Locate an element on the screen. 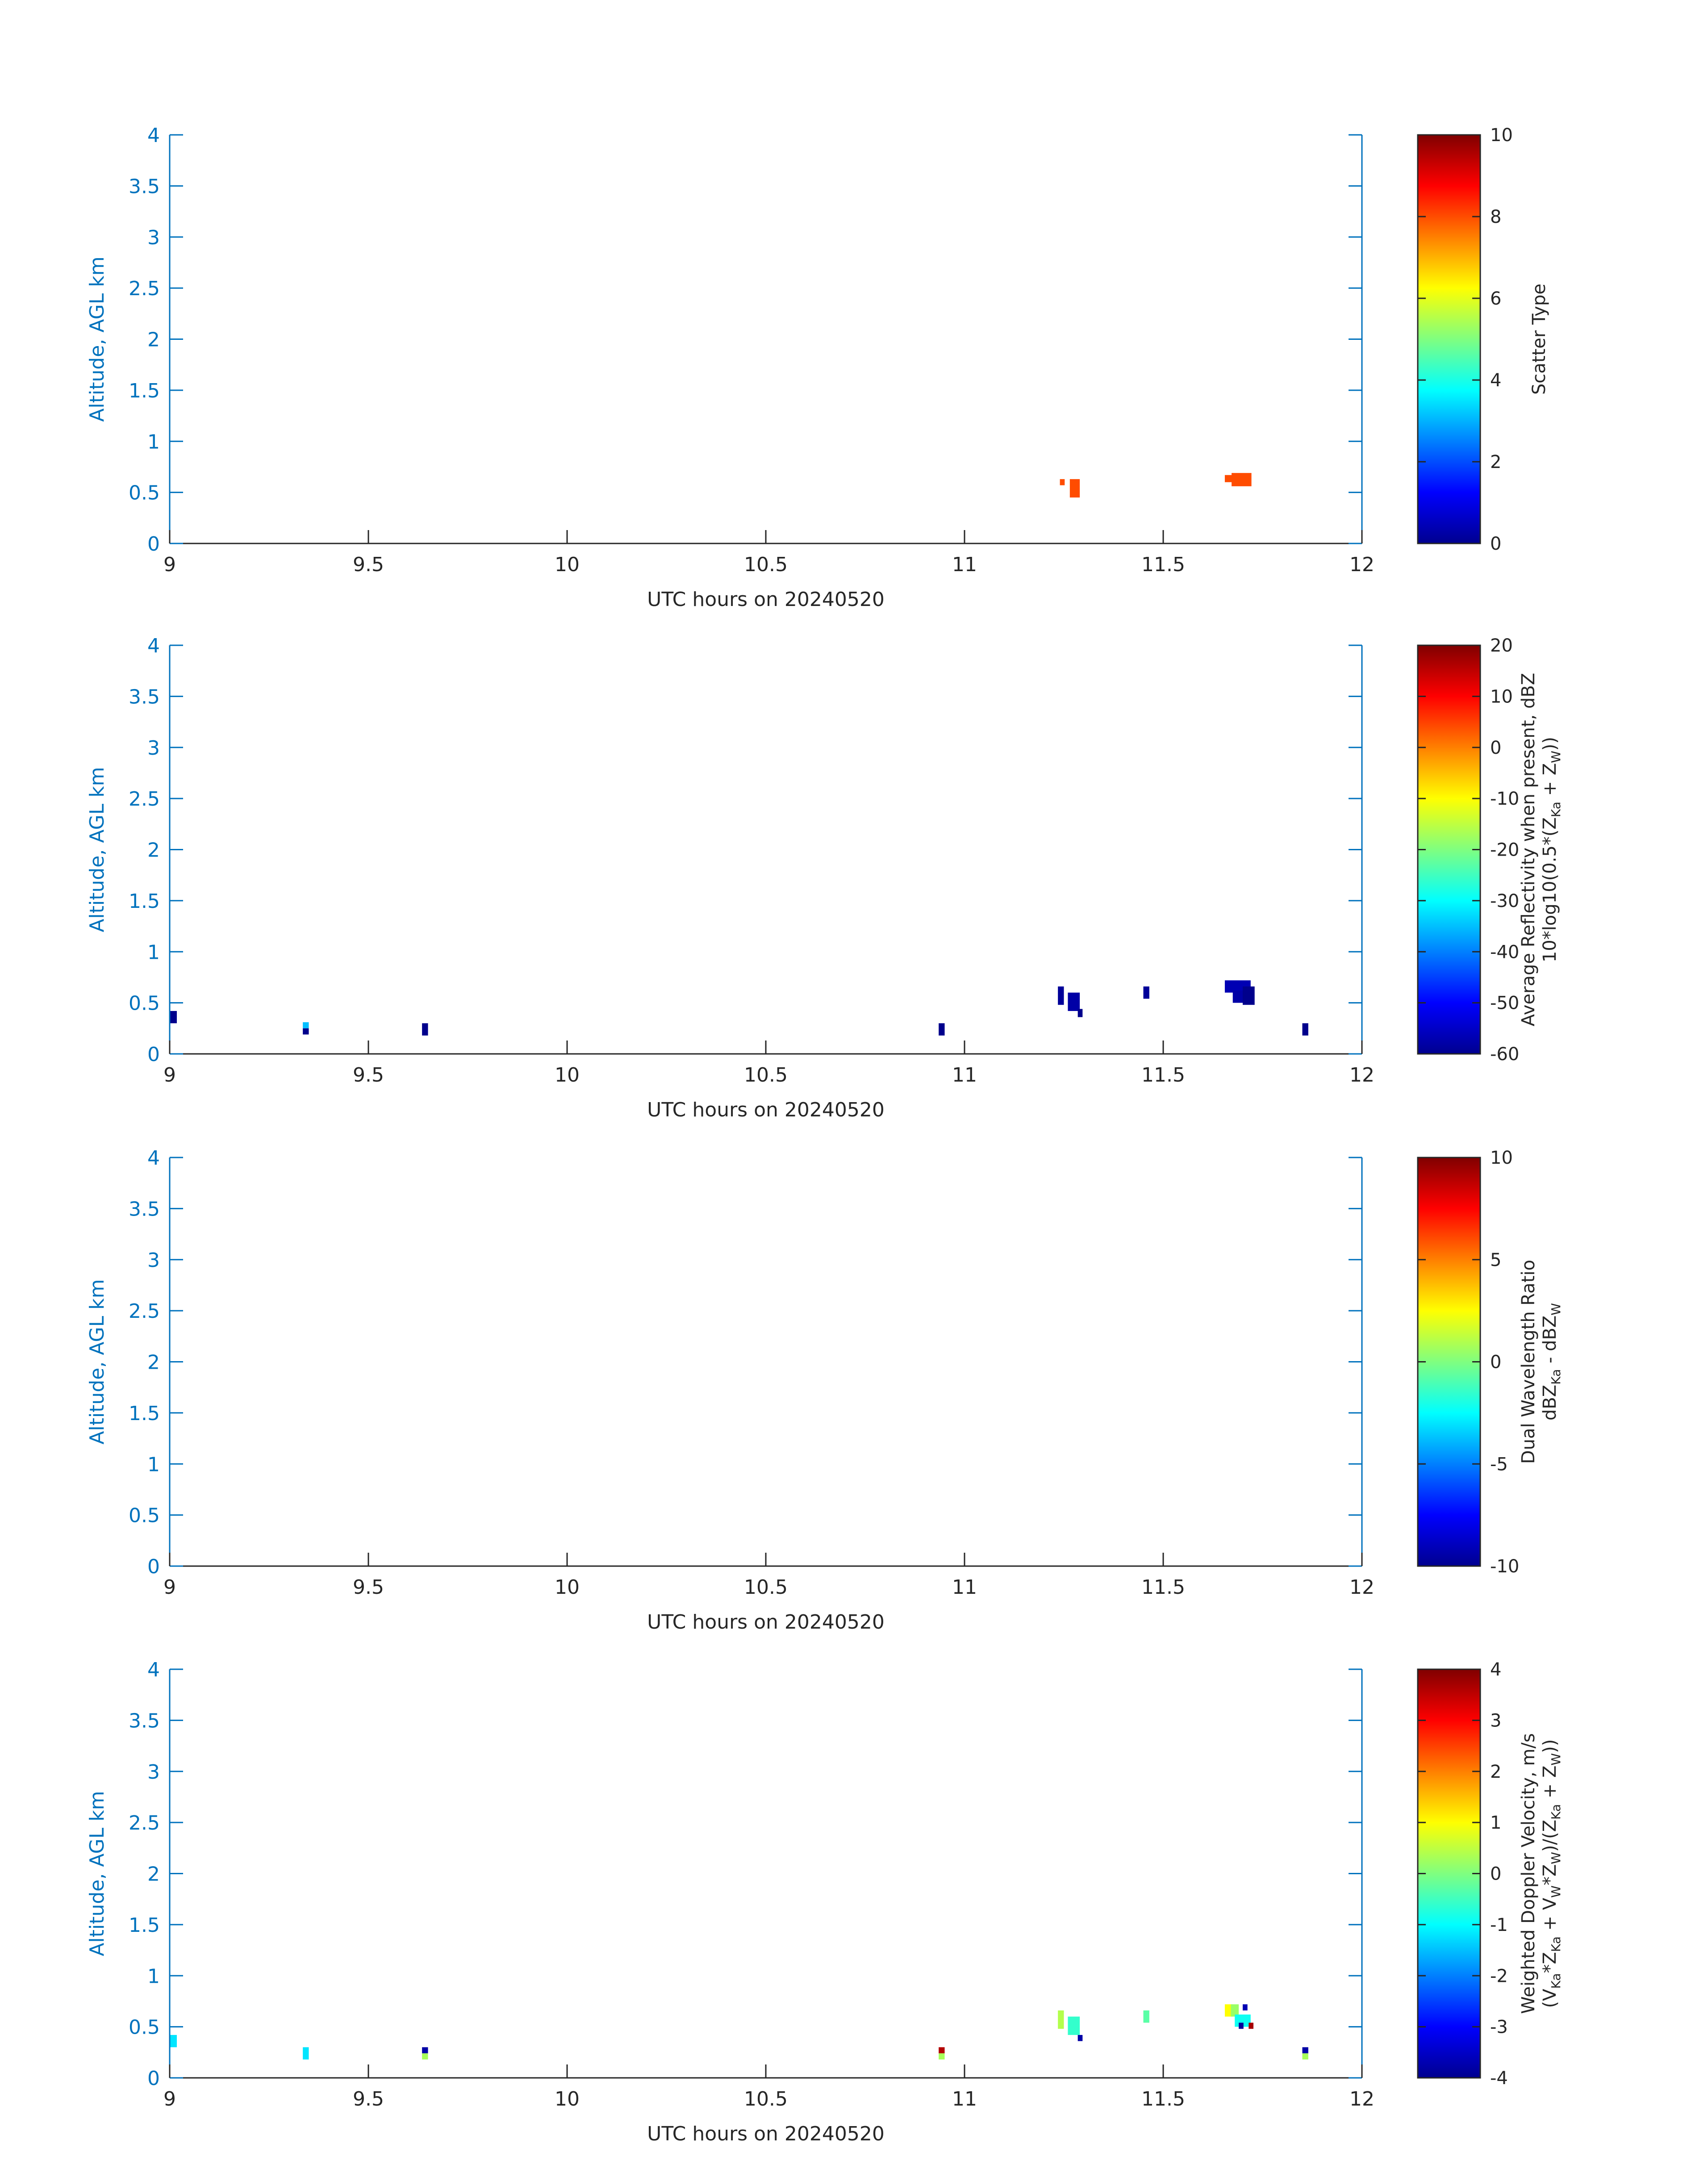 This screenshot has height=2177, width=1708. colorbar-tick-label: -30 is located at coordinates (1504, 901).